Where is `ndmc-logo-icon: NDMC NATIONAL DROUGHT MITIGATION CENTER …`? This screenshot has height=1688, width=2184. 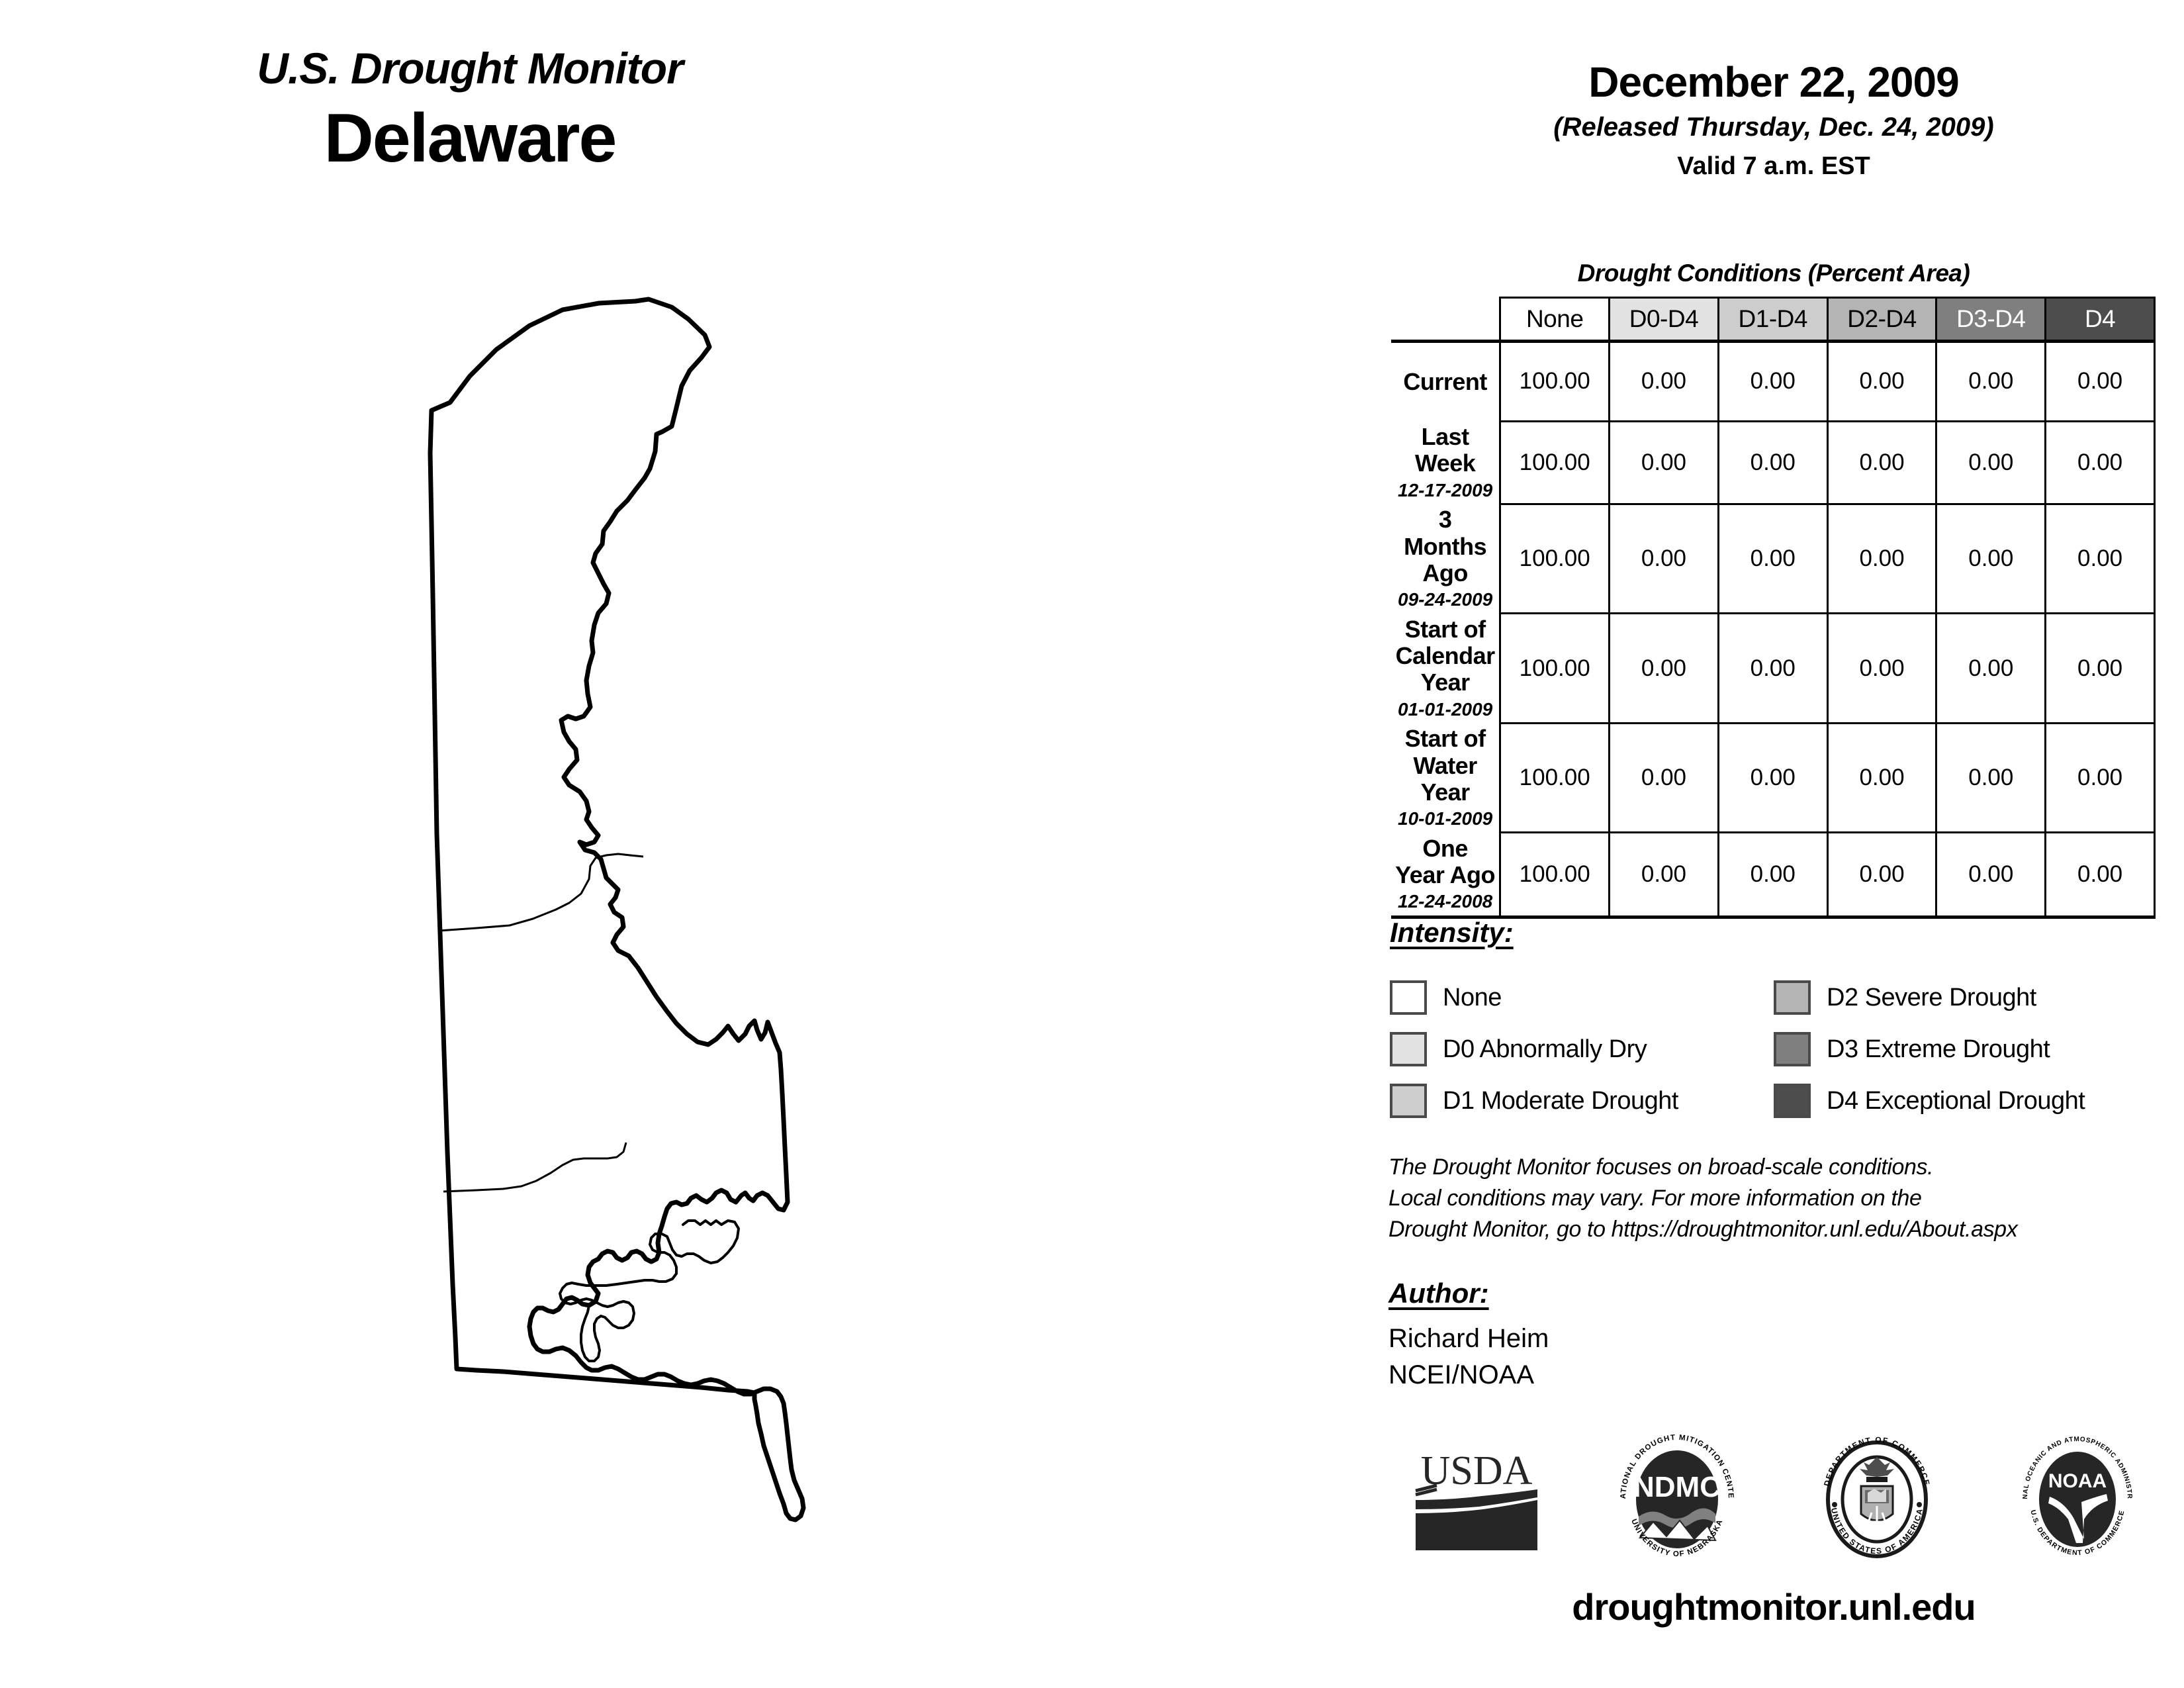
ndmc-logo-icon: NDMC NATIONAL DROUGHT MITIGATION CENTER … is located at coordinates (1671, 1492).